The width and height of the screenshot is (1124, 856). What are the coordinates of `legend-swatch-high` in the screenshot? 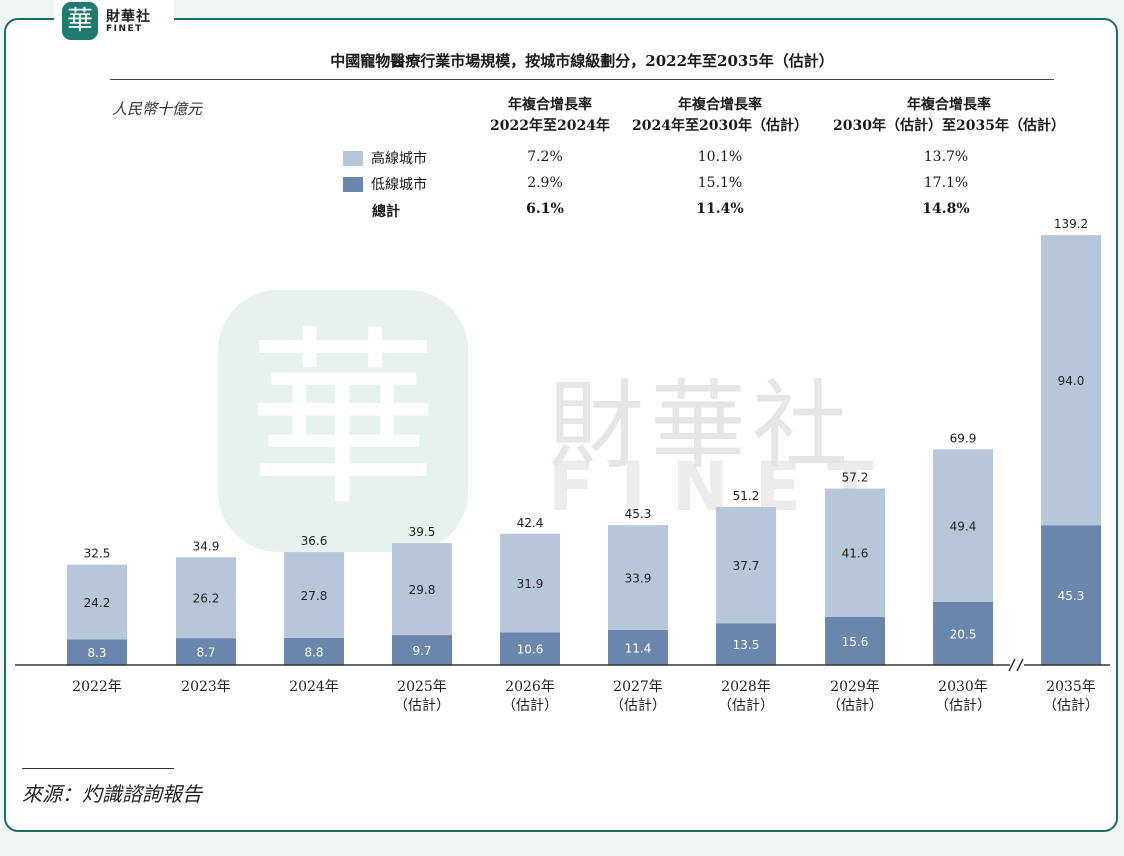 It's located at (353, 158).